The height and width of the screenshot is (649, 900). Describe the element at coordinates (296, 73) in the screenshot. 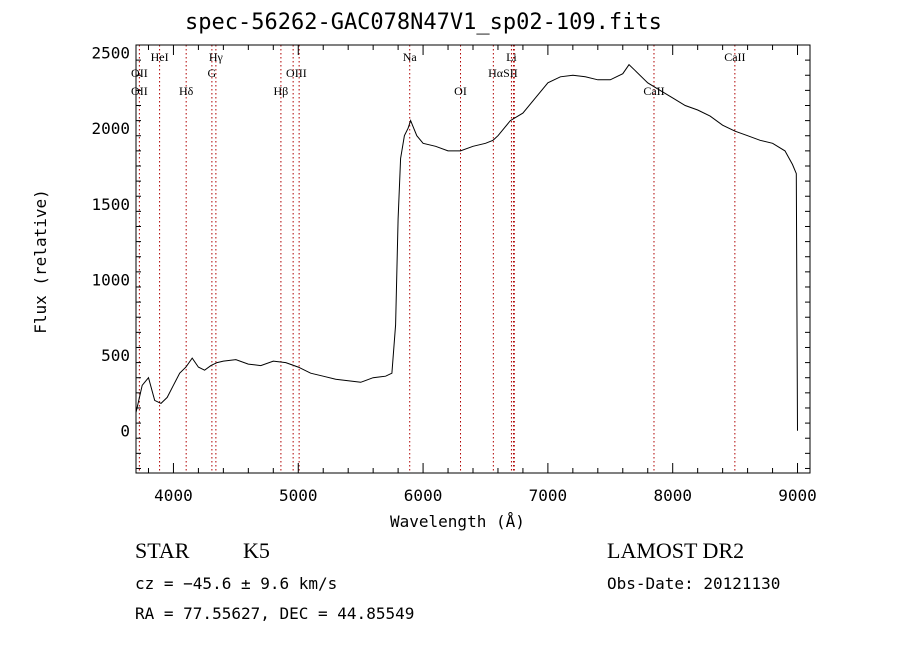

I see `line-label: OIII` at that location.